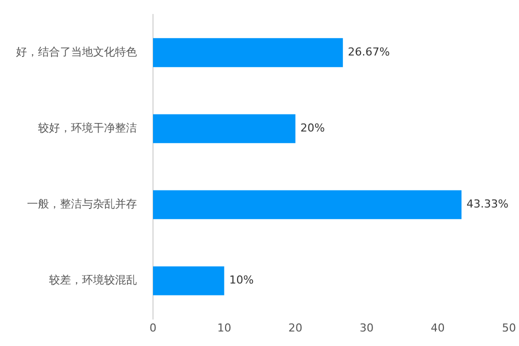 This screenshot has width=519, height=346. What do you see at coordinates (295, 327) in the screenshot?
I see `x-tick-label: 20` at bounding box center [295, 327].